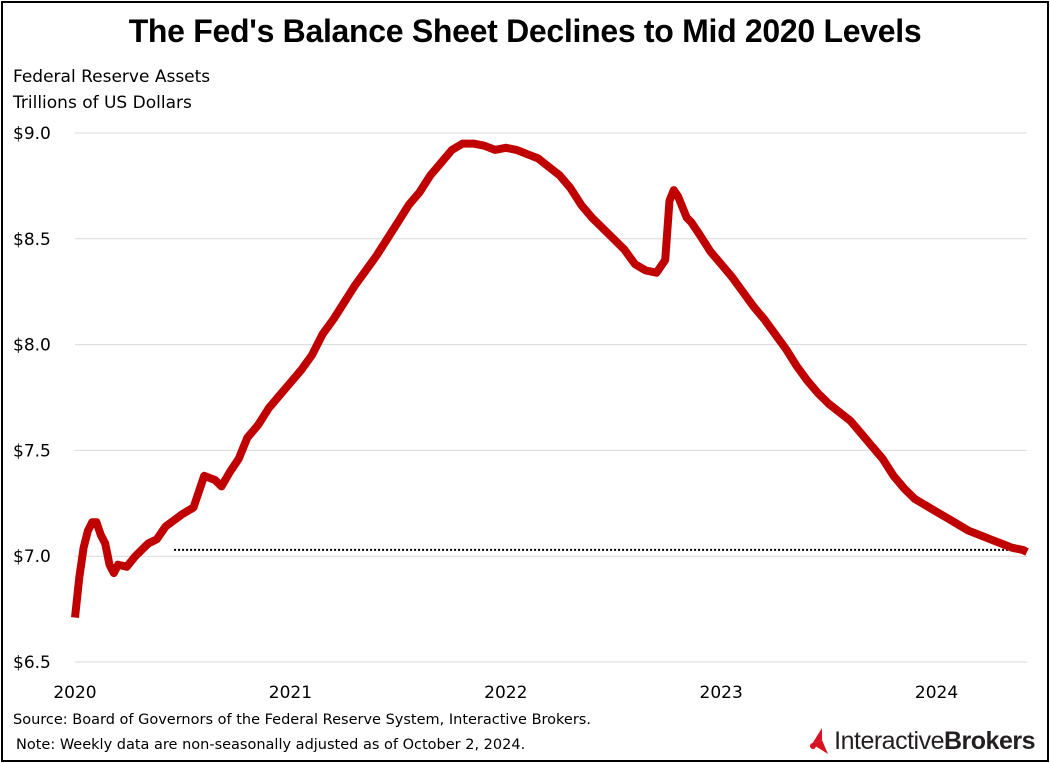  I want to click on chart-subtitle-units: Trillions of US Dollars, so click(102, 103).